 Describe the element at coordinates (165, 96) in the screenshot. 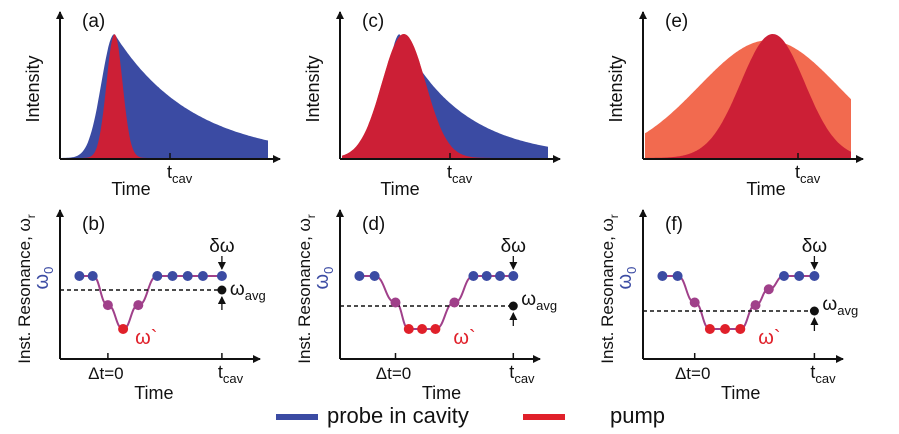

I see `probe-pulse-area` at that location.